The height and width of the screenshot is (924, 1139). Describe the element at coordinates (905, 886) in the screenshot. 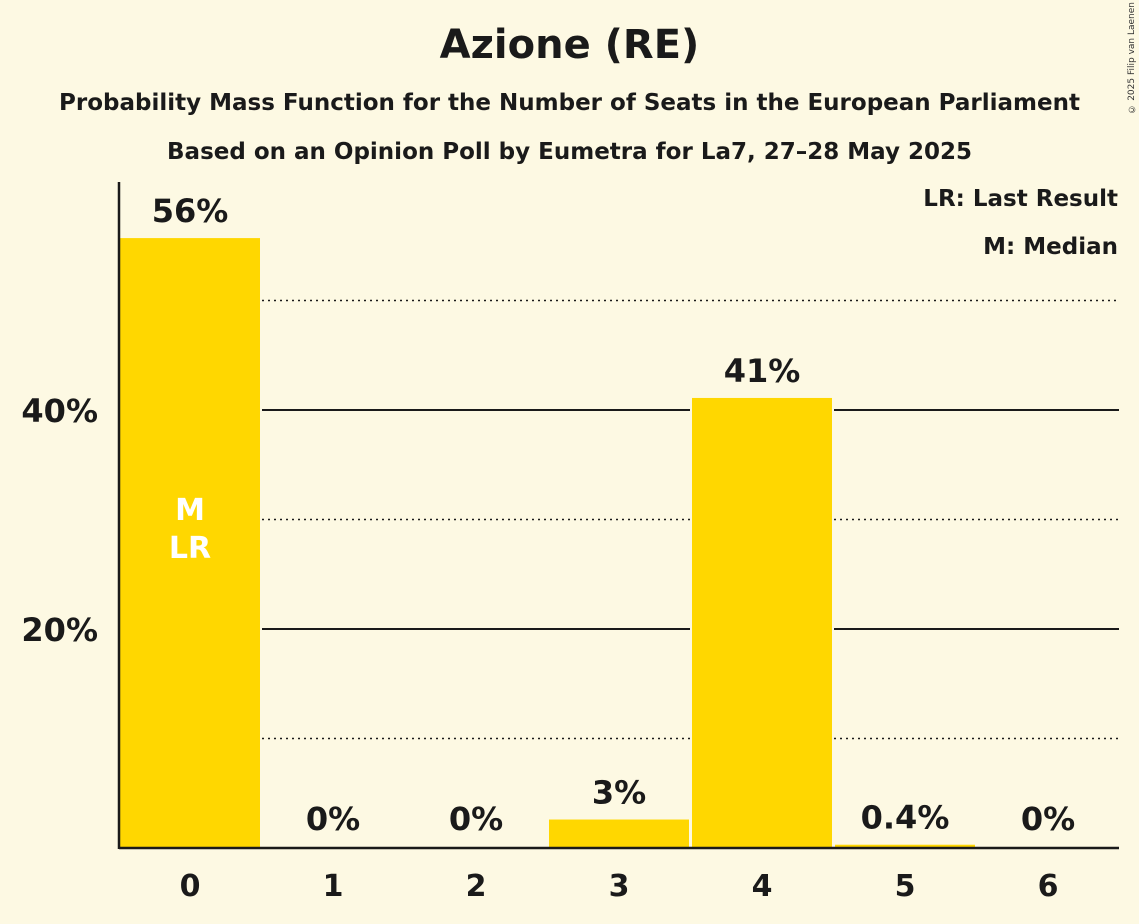

I see `x-tick-label: 5` at that location.